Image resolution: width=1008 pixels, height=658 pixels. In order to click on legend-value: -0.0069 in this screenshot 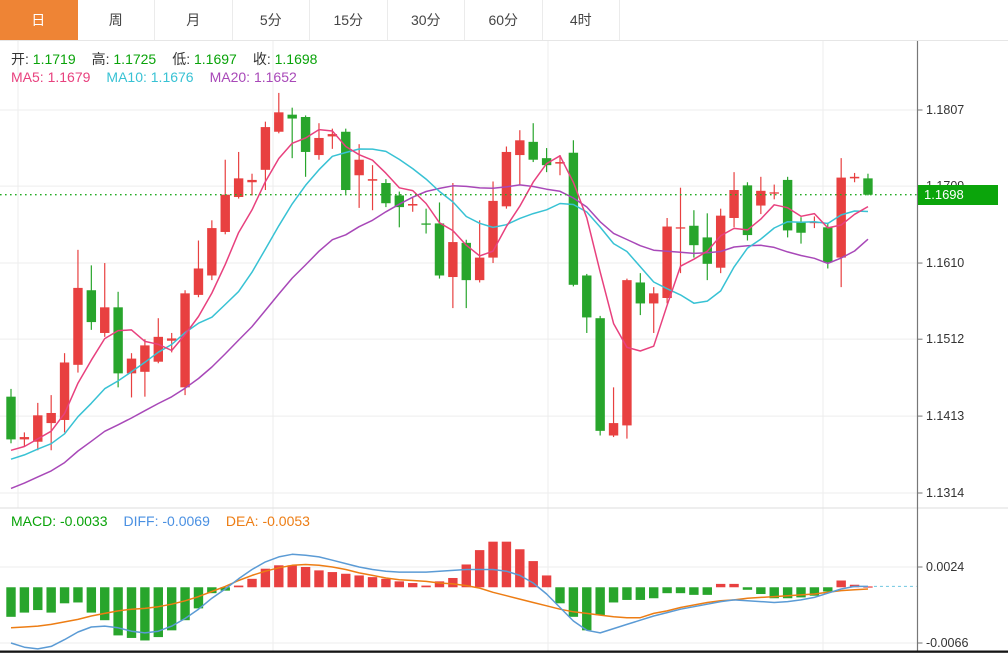, I will do `click(186, 521)`.